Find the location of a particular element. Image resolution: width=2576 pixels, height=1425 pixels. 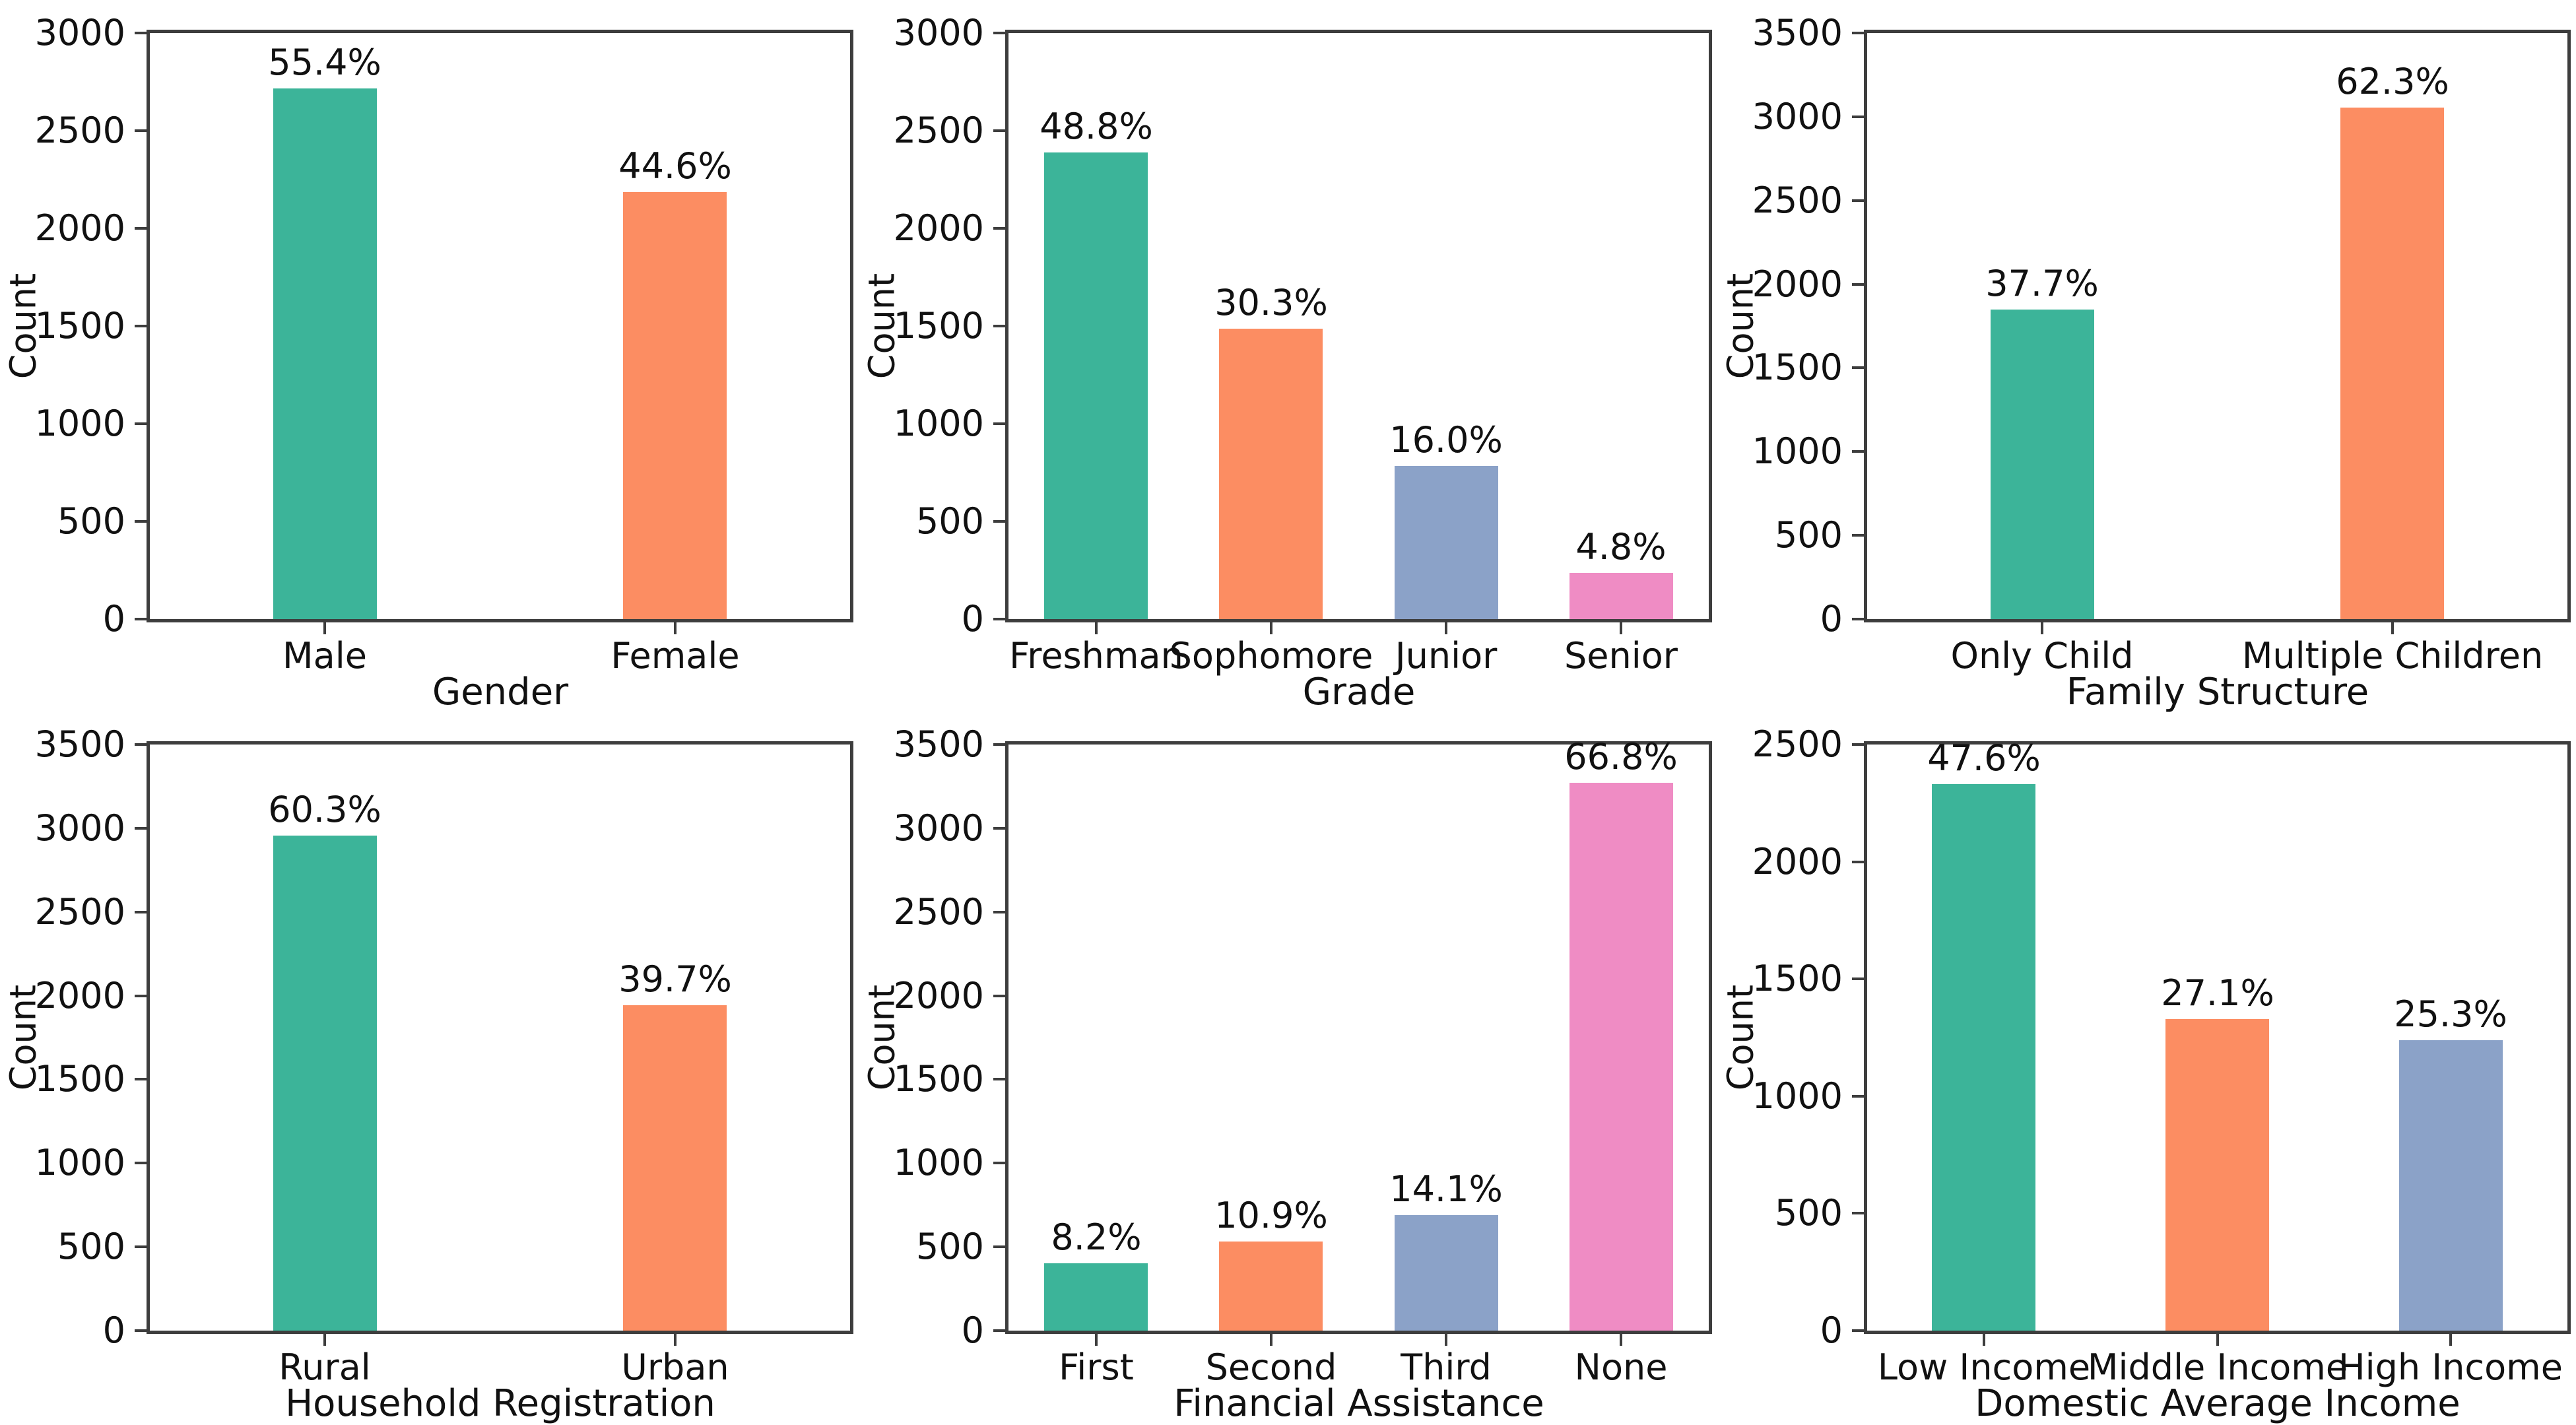

x-axis-title: Financial Assistance is located at coordinates (1359, 1404).